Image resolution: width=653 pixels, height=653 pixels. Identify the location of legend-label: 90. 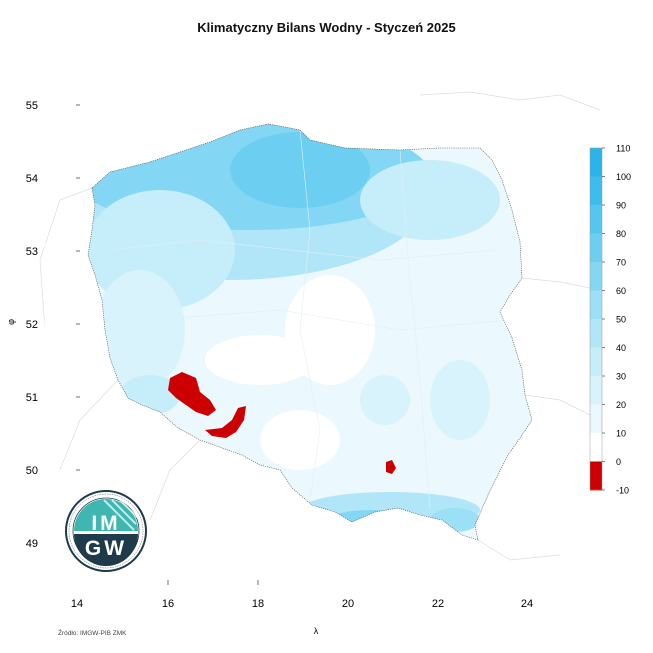
(621, 206).